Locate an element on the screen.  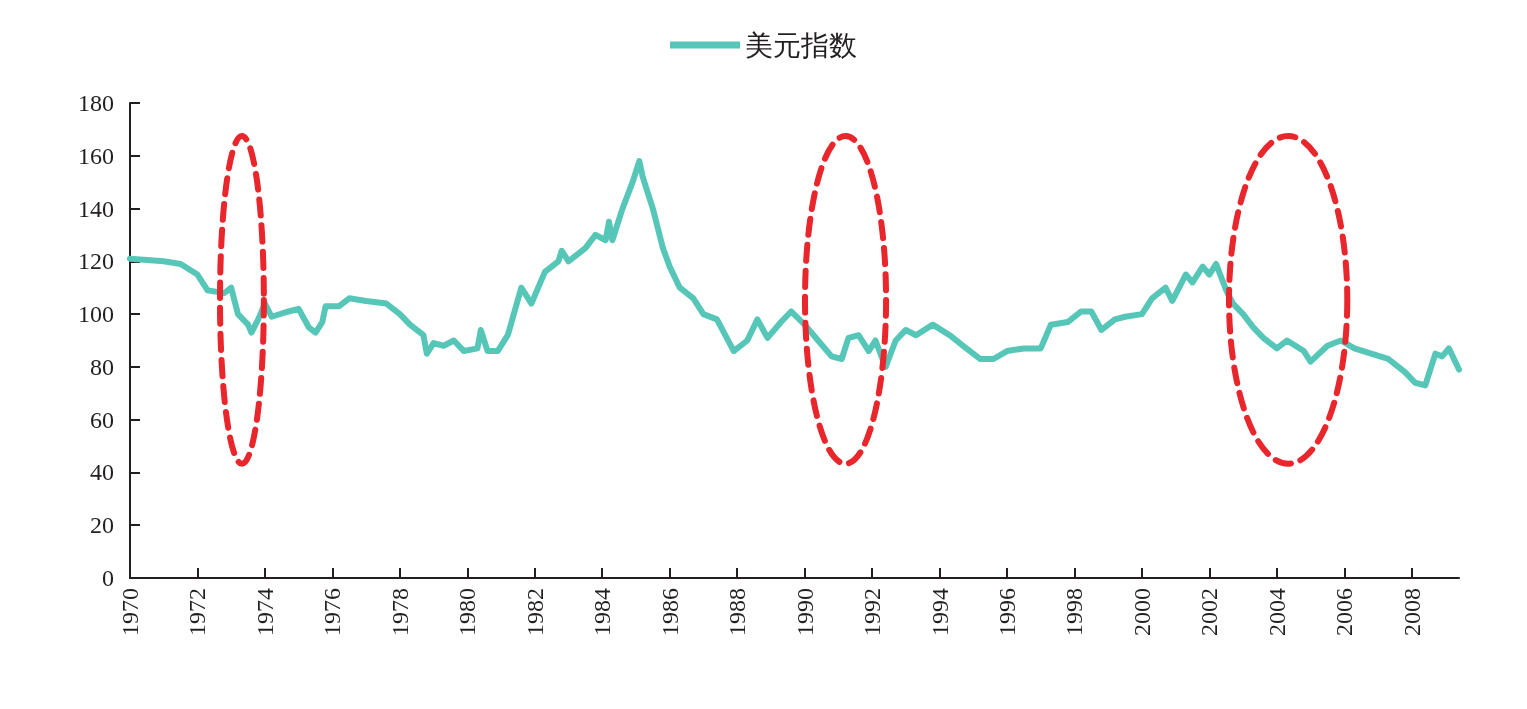
y-tick-label: 40 is located at coordinates (102, 472).